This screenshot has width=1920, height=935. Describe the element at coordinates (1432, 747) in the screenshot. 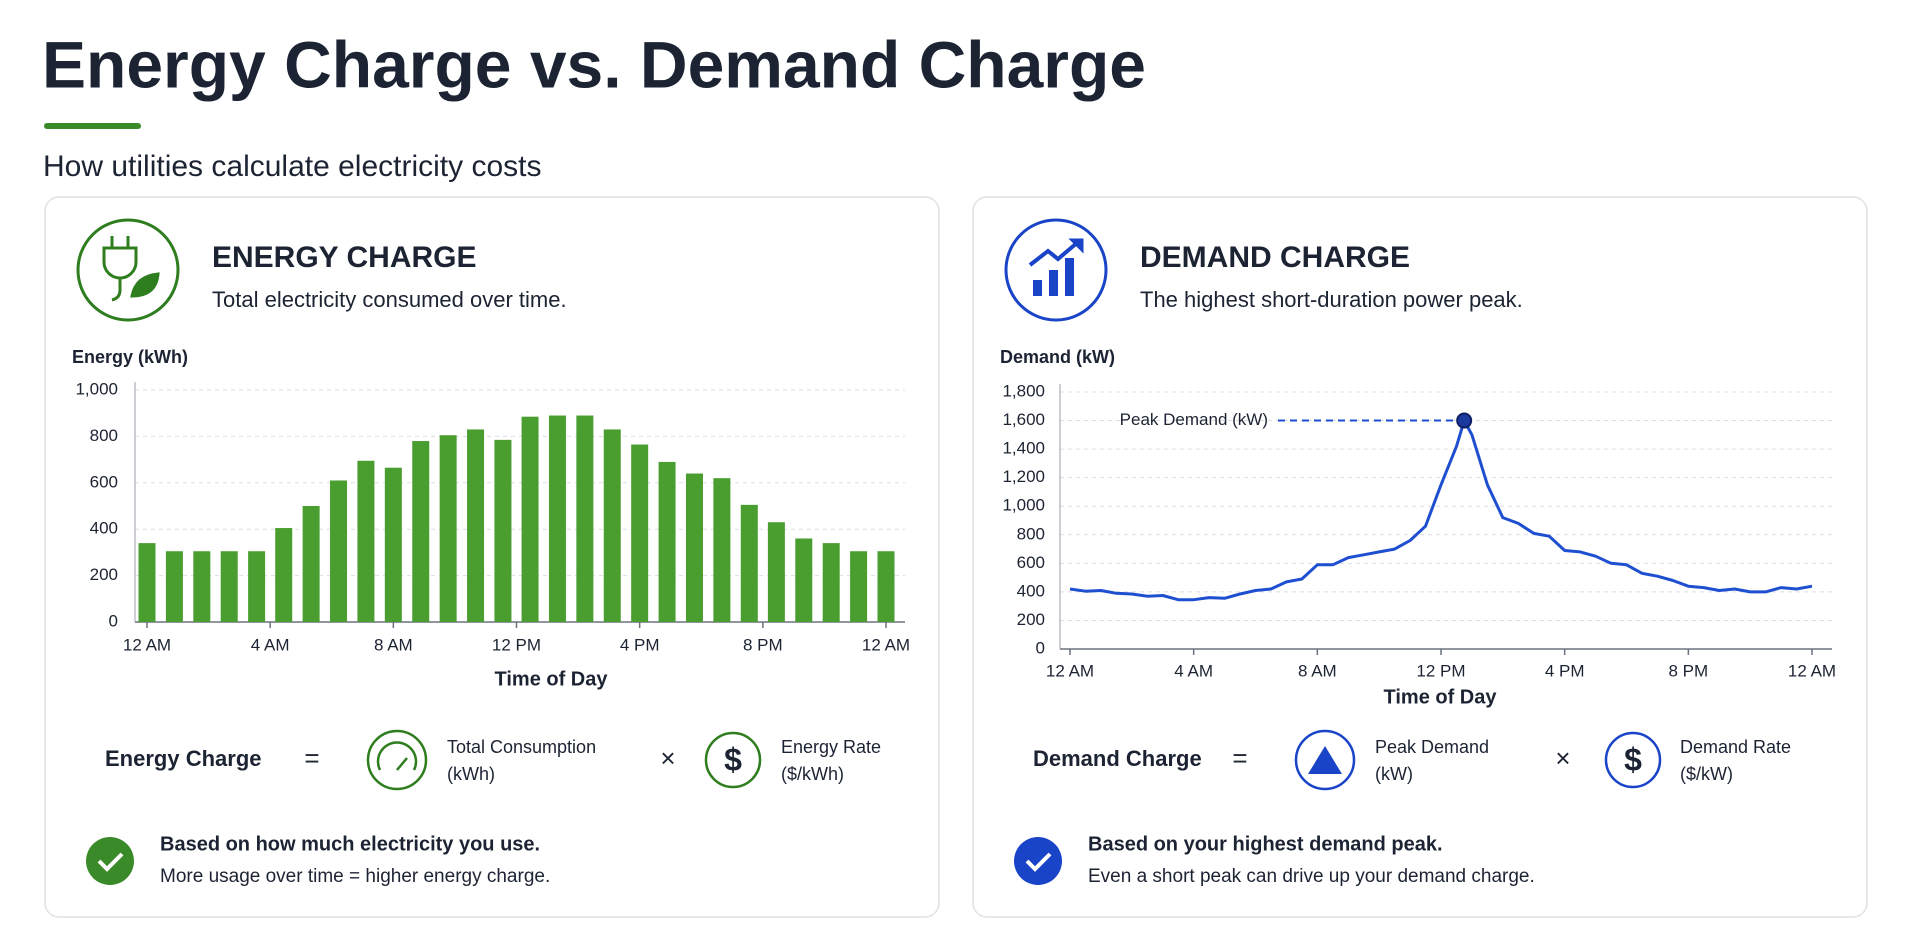

I see `formula-term: Peak Demand` at that location.